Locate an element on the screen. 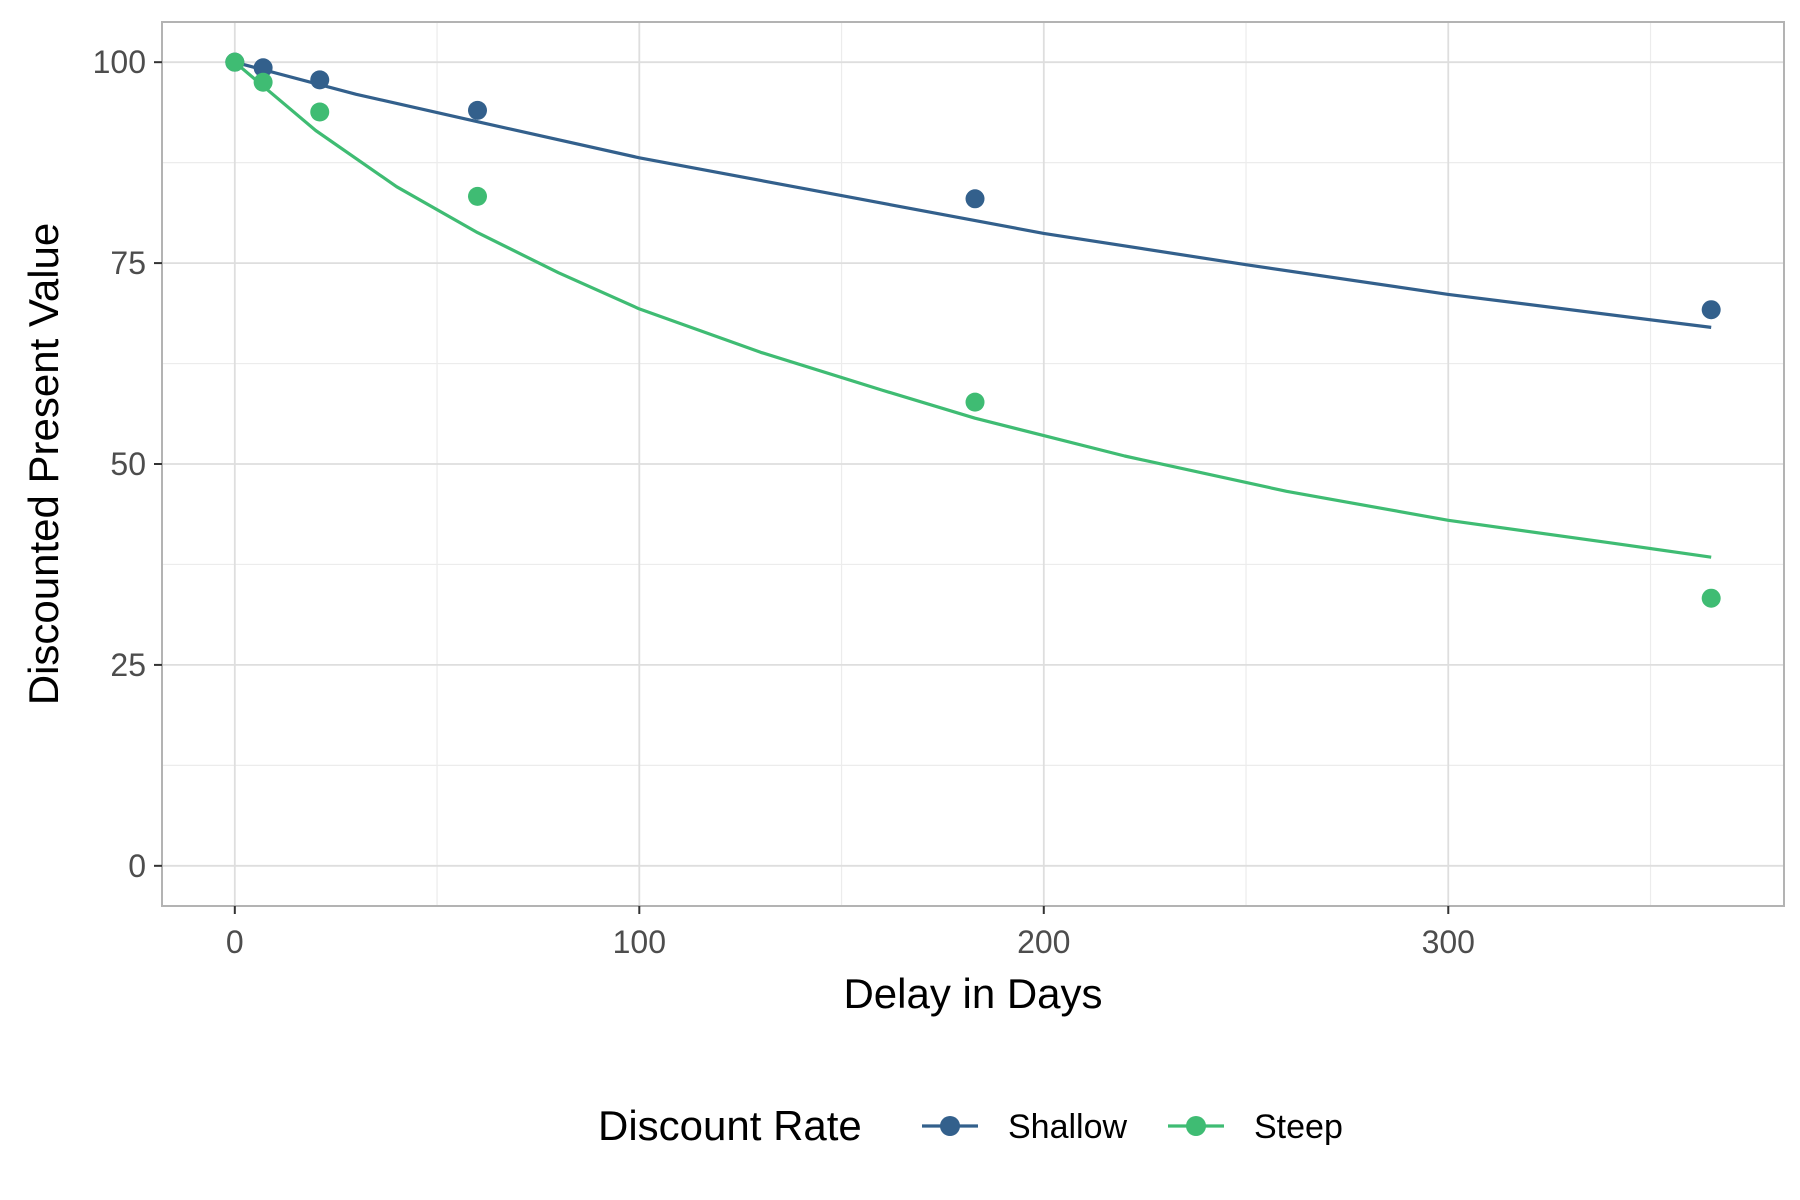 This screenshot has height=1200, width=1800. x-tick-label: 200 is located at coordinates (1043, 942).